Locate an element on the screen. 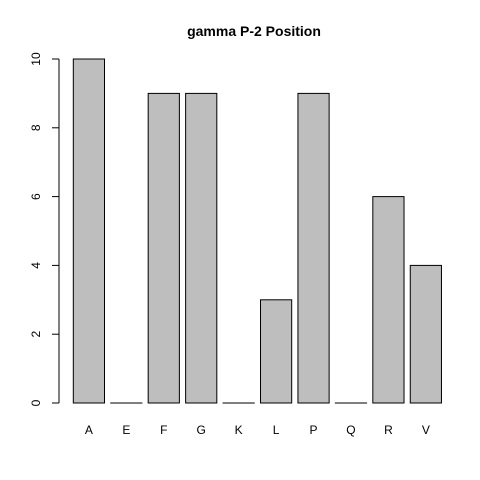 This screenshot has height=480, width=480. bar-G is located at coordinates (201, 248).